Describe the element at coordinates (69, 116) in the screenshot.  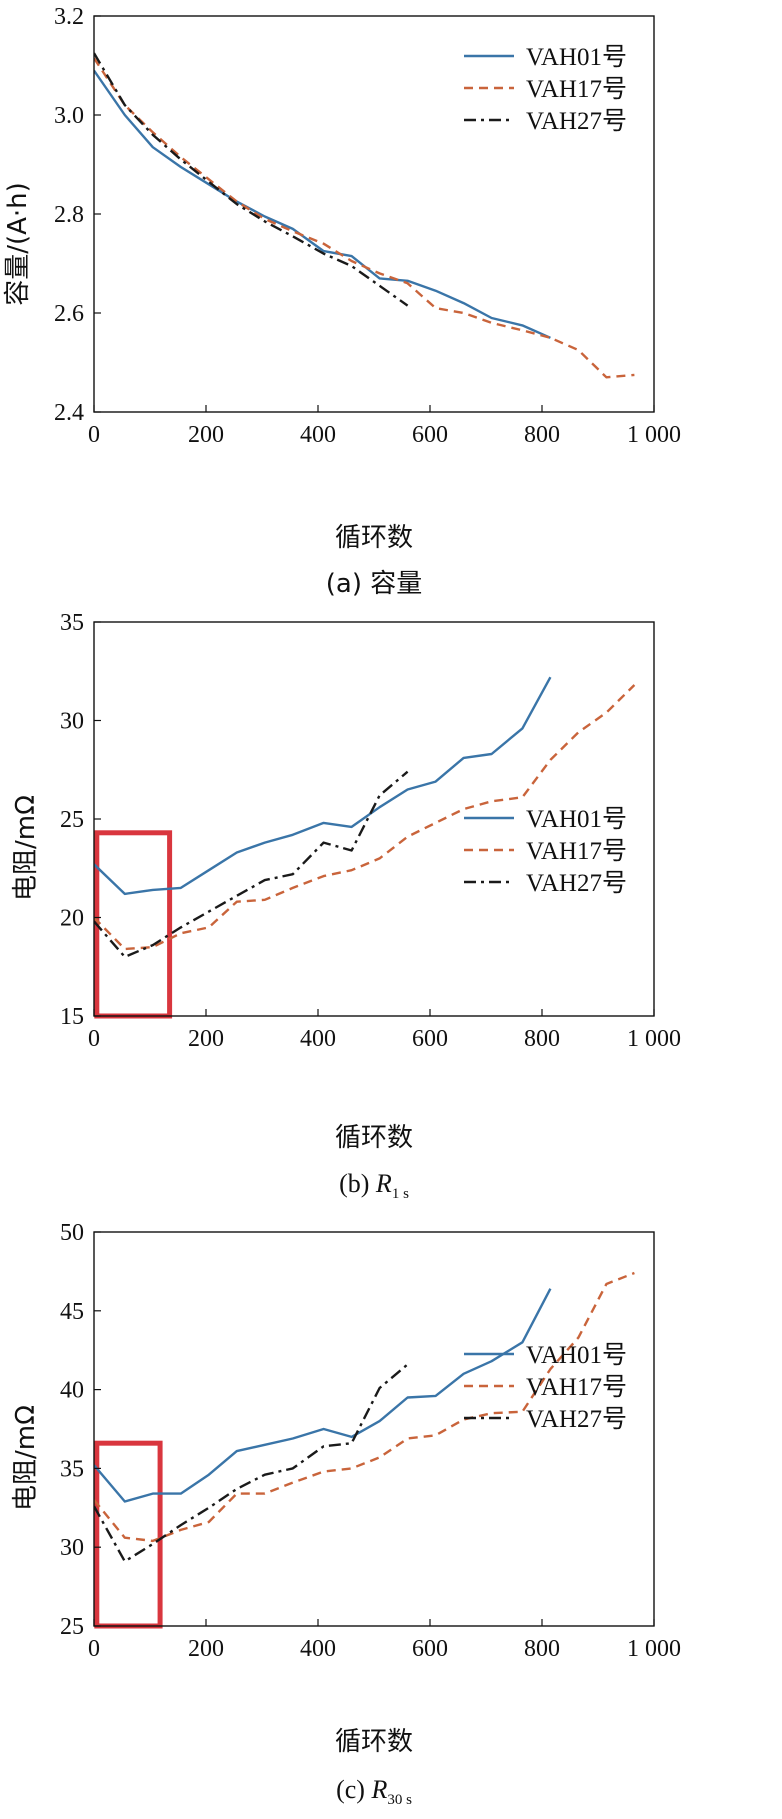
I see `y-tick-label-a-3: 3.0` at that location.